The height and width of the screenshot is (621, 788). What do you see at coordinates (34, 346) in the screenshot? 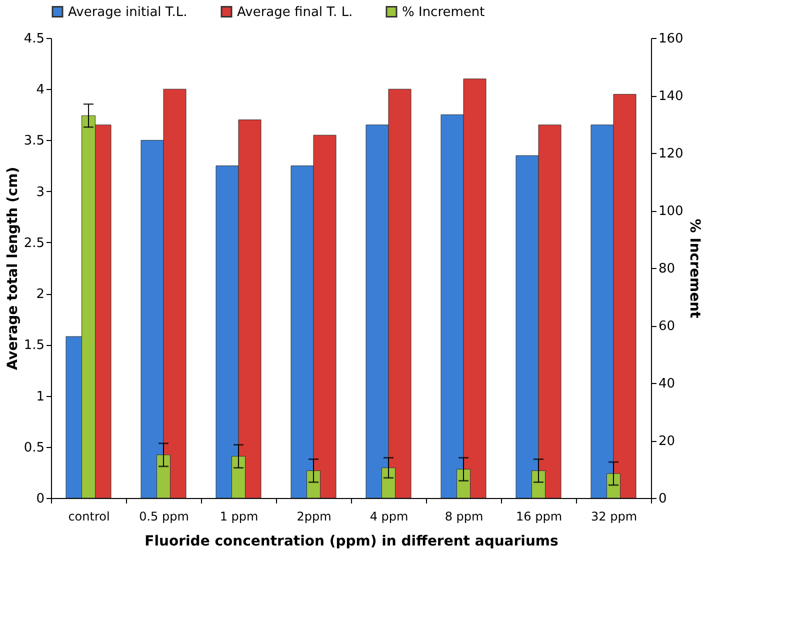
I see `y-tick-label: 1.5` at bounding box center [34, 346].